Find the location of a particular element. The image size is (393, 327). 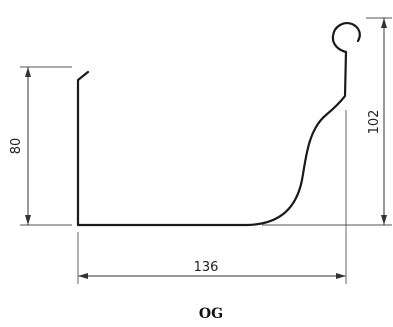

dimension-label-136: 136 is located at coordinates (206, 267).